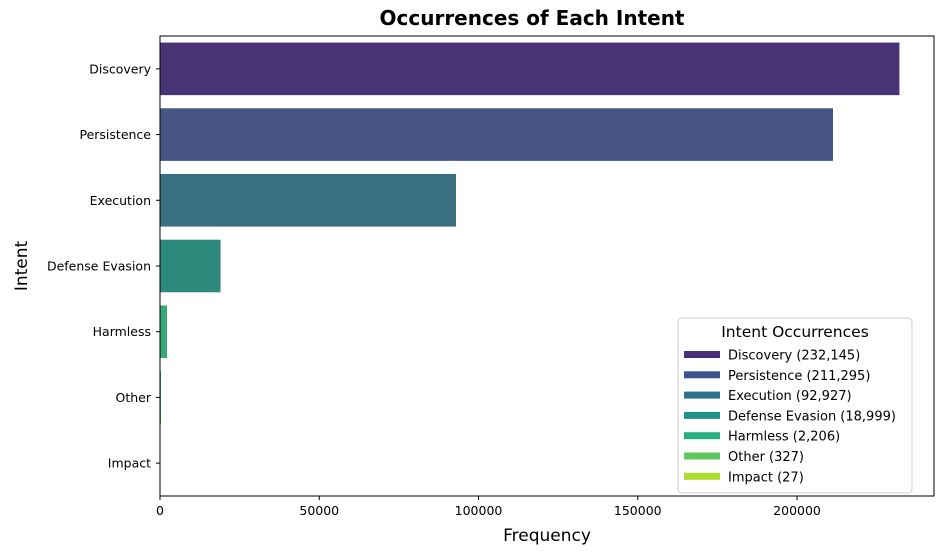  What do you see at coordinates (547, 536) in the screenshot?
I see `x-axis-label: Frequency` at bounding box center [547, 536].